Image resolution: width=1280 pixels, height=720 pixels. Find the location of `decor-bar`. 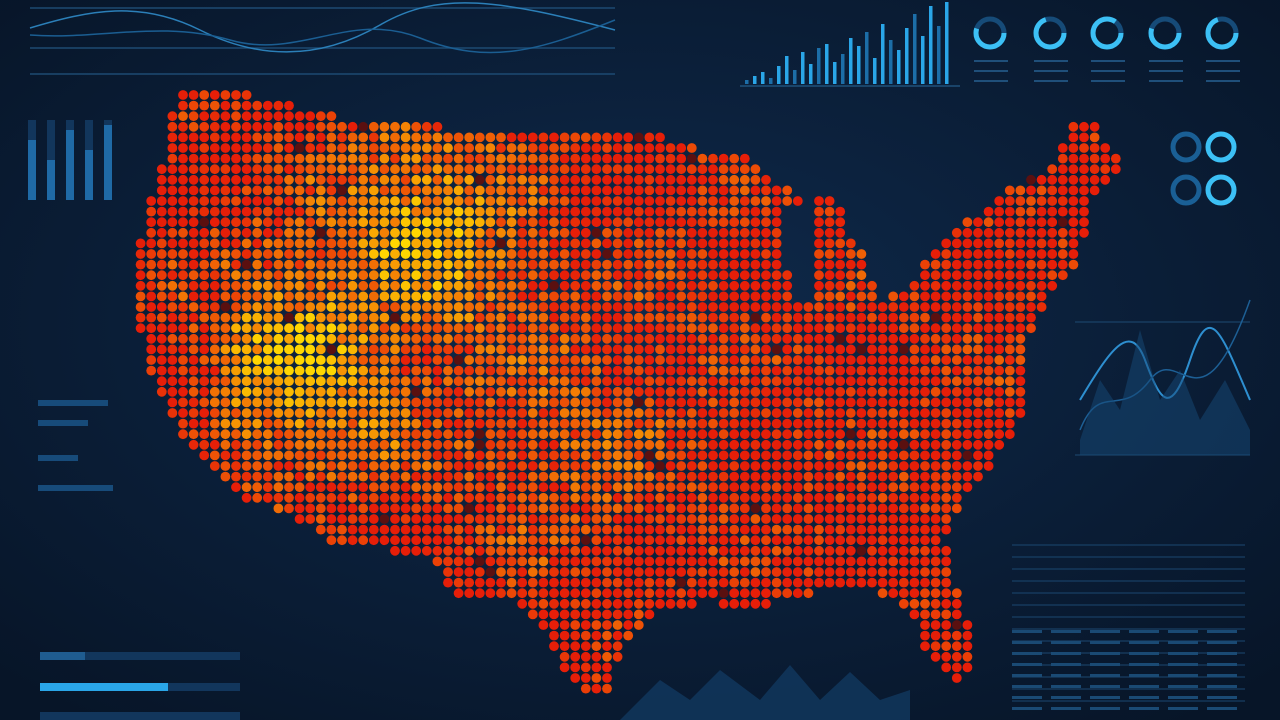

decor-bar is located at coordinates (867, 58).